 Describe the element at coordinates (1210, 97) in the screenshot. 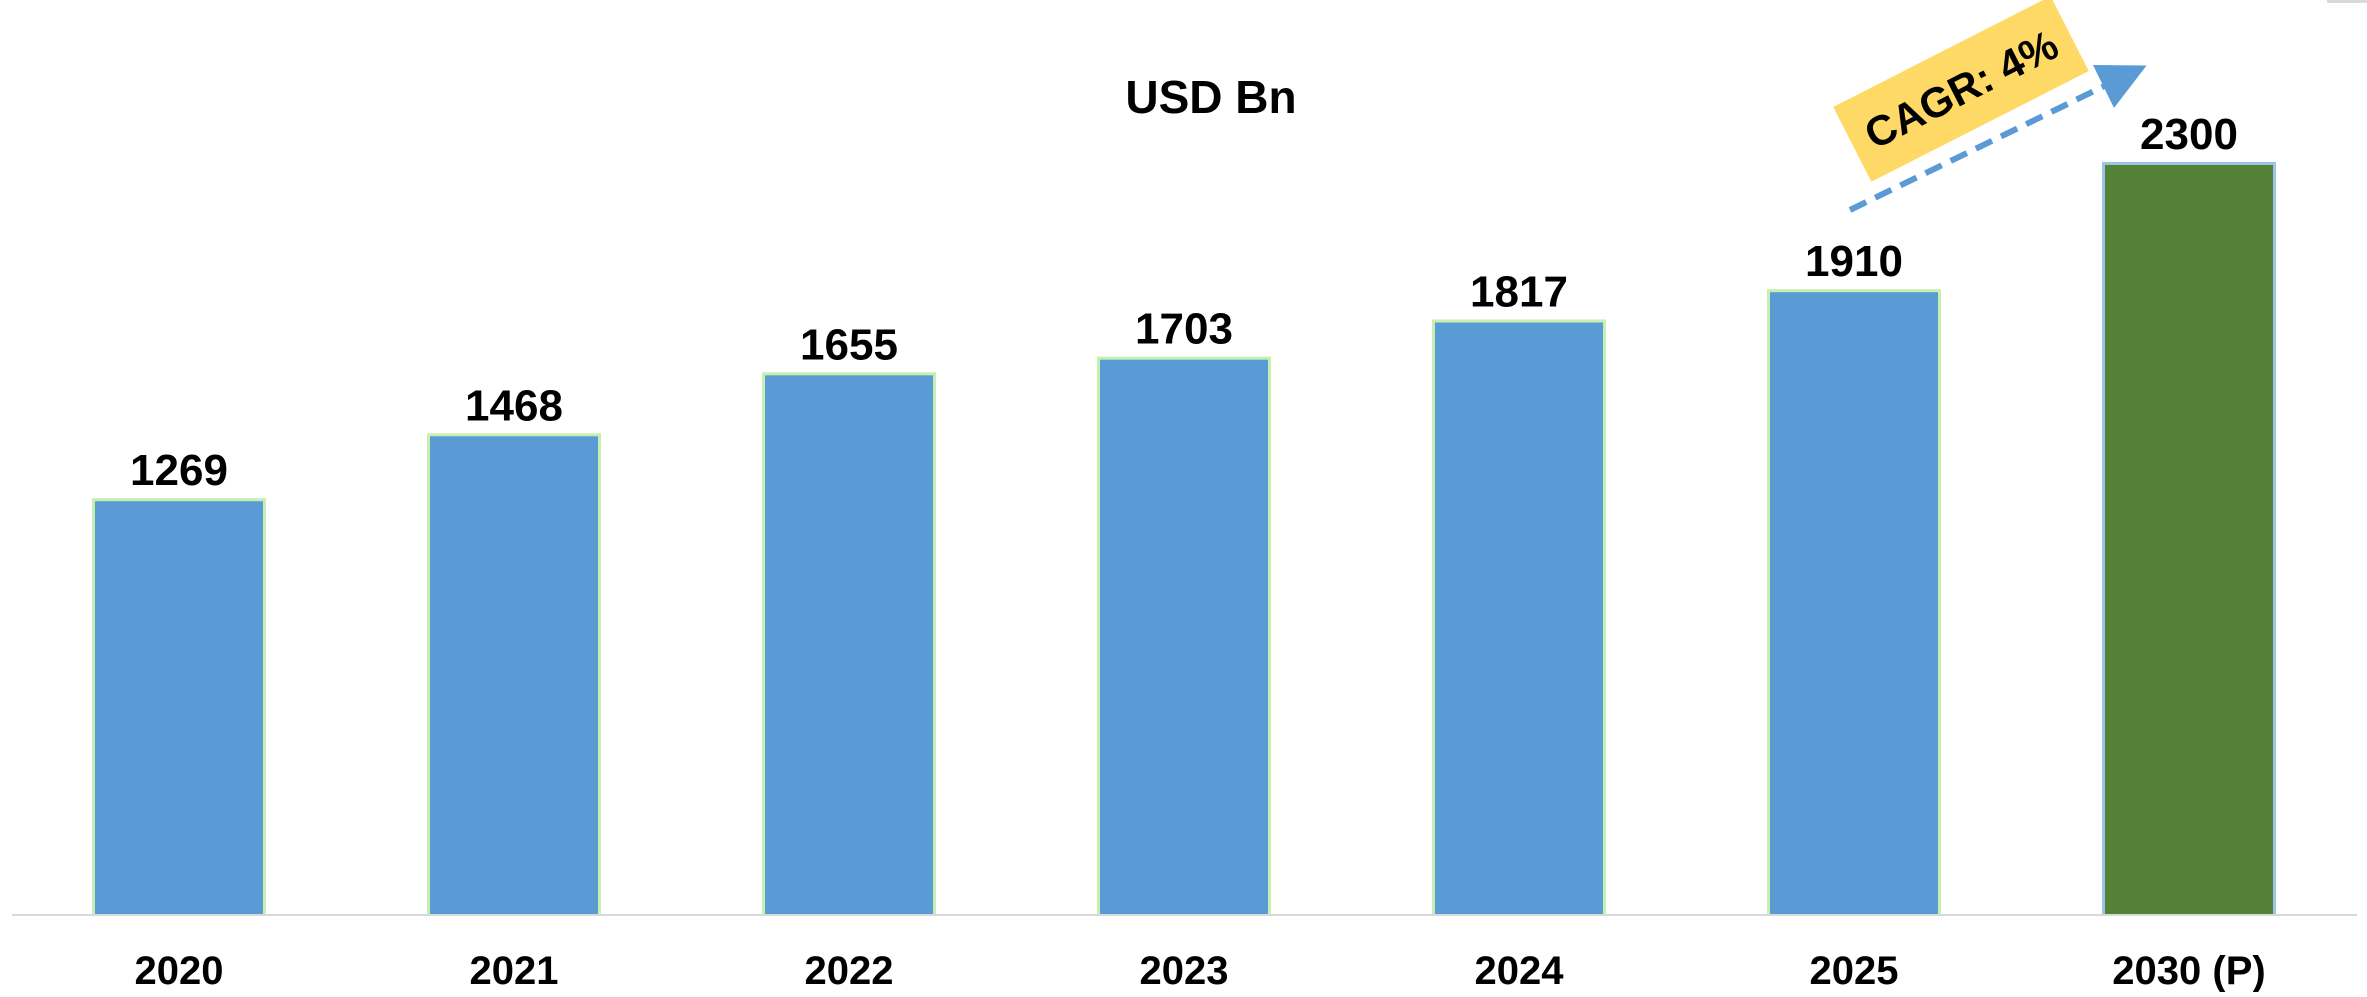

I see `chart-title: USD Bn` at that location.